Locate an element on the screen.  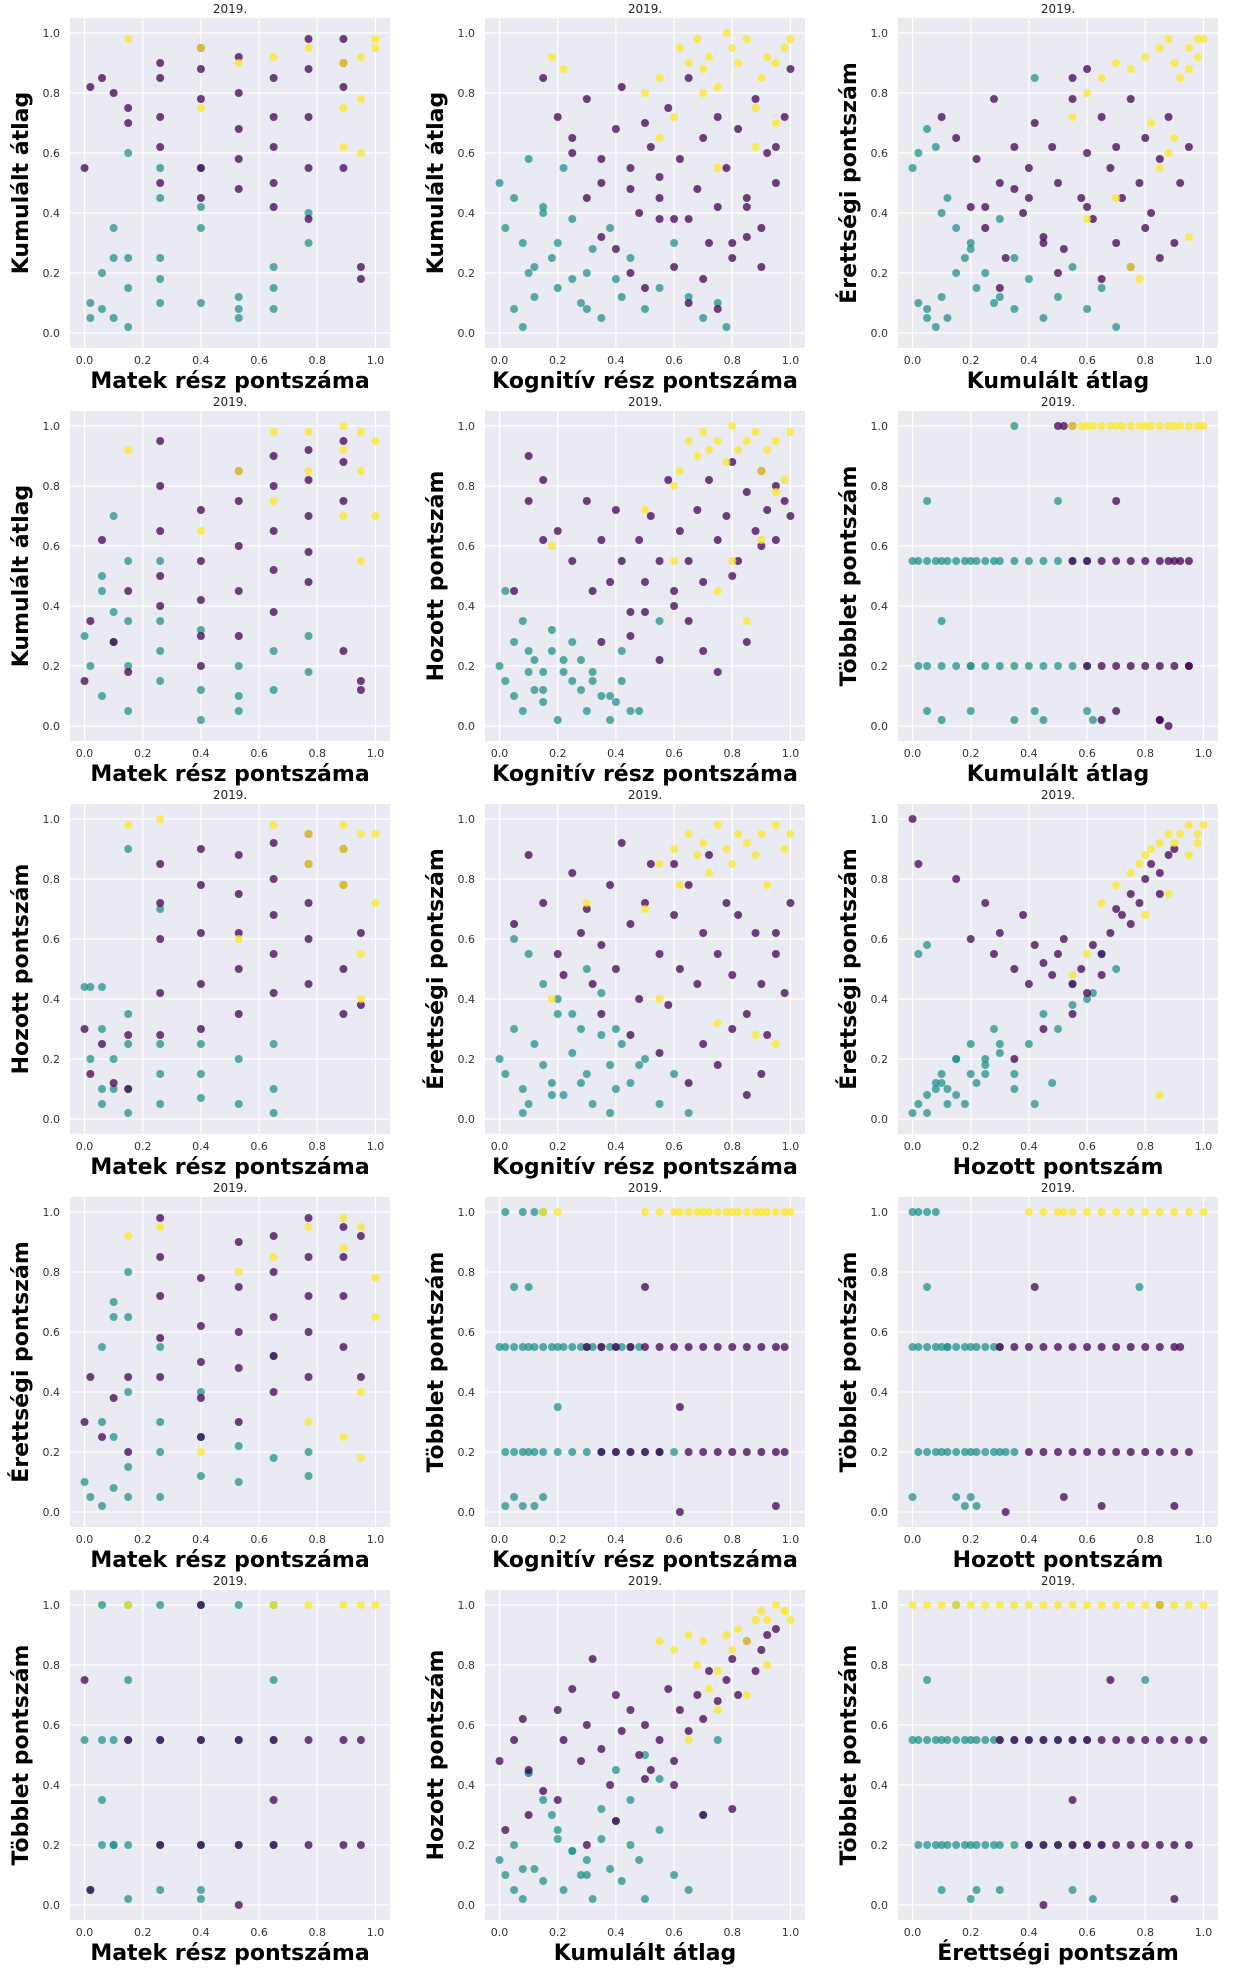
x-tick-label: 0.4 is located at coordinates (1029, 753).